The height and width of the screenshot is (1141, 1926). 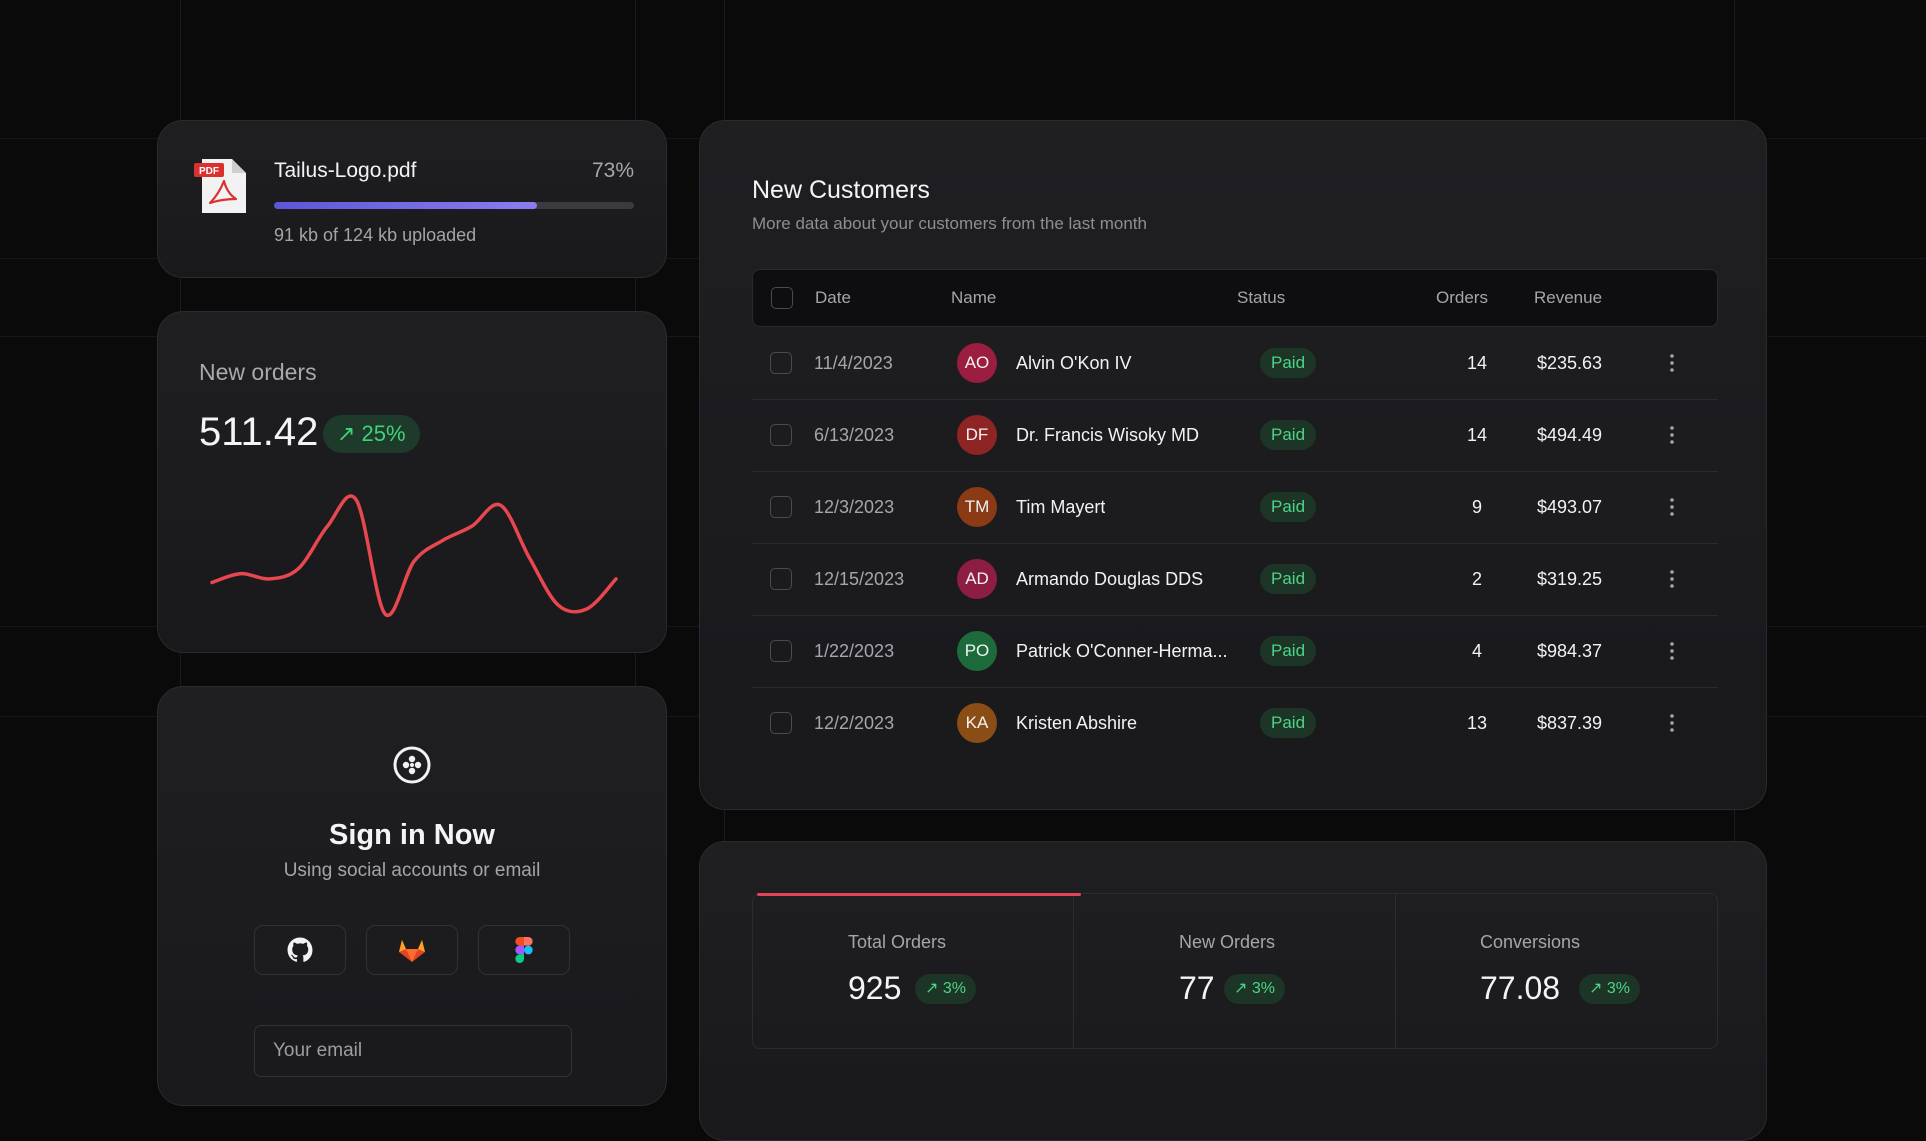 What do you see at coordinates (1530, 942) in the screenshot?
I see `stat-label: Conversions` at bounding box center [1530, 942].